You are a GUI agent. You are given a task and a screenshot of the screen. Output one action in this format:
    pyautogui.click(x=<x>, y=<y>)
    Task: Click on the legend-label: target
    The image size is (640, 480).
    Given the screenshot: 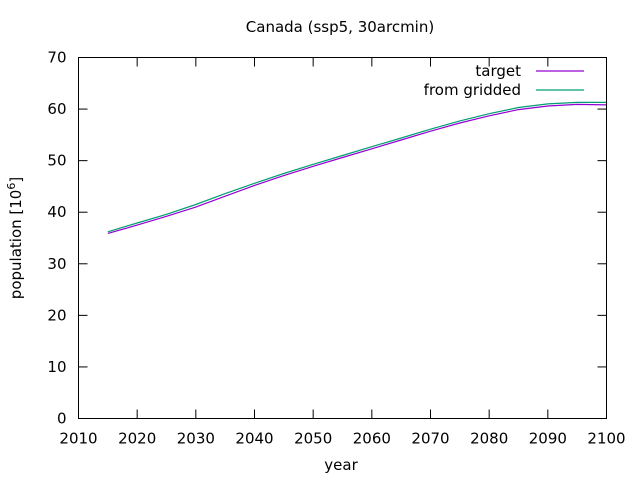 What is the action you would take?
    pyautogui.click(x=498, y=71)
    